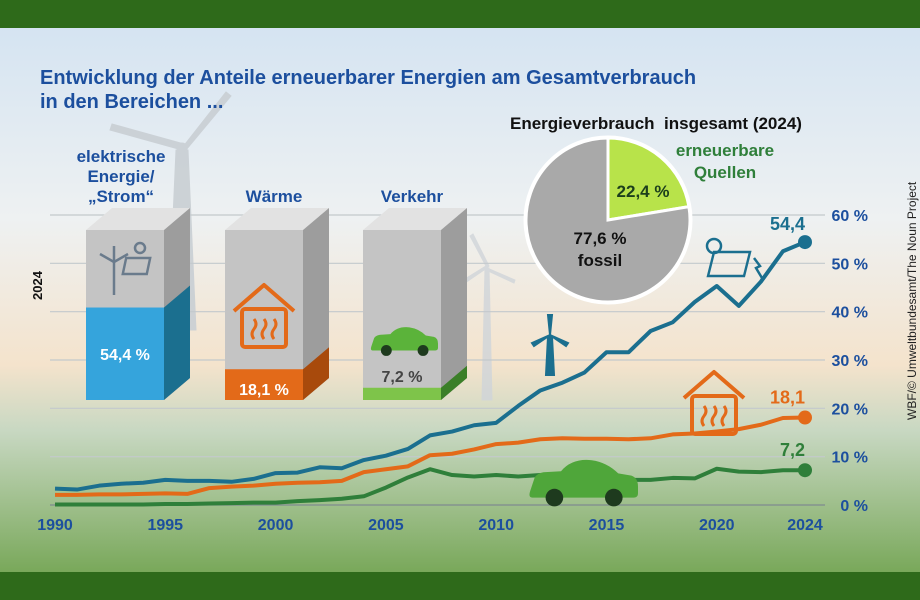 The width and height of the screenshot is (920, 600). Describe the element at coordinates (850, 216) in the screenshot. I see `y-tick-label: 60 %` at that location.